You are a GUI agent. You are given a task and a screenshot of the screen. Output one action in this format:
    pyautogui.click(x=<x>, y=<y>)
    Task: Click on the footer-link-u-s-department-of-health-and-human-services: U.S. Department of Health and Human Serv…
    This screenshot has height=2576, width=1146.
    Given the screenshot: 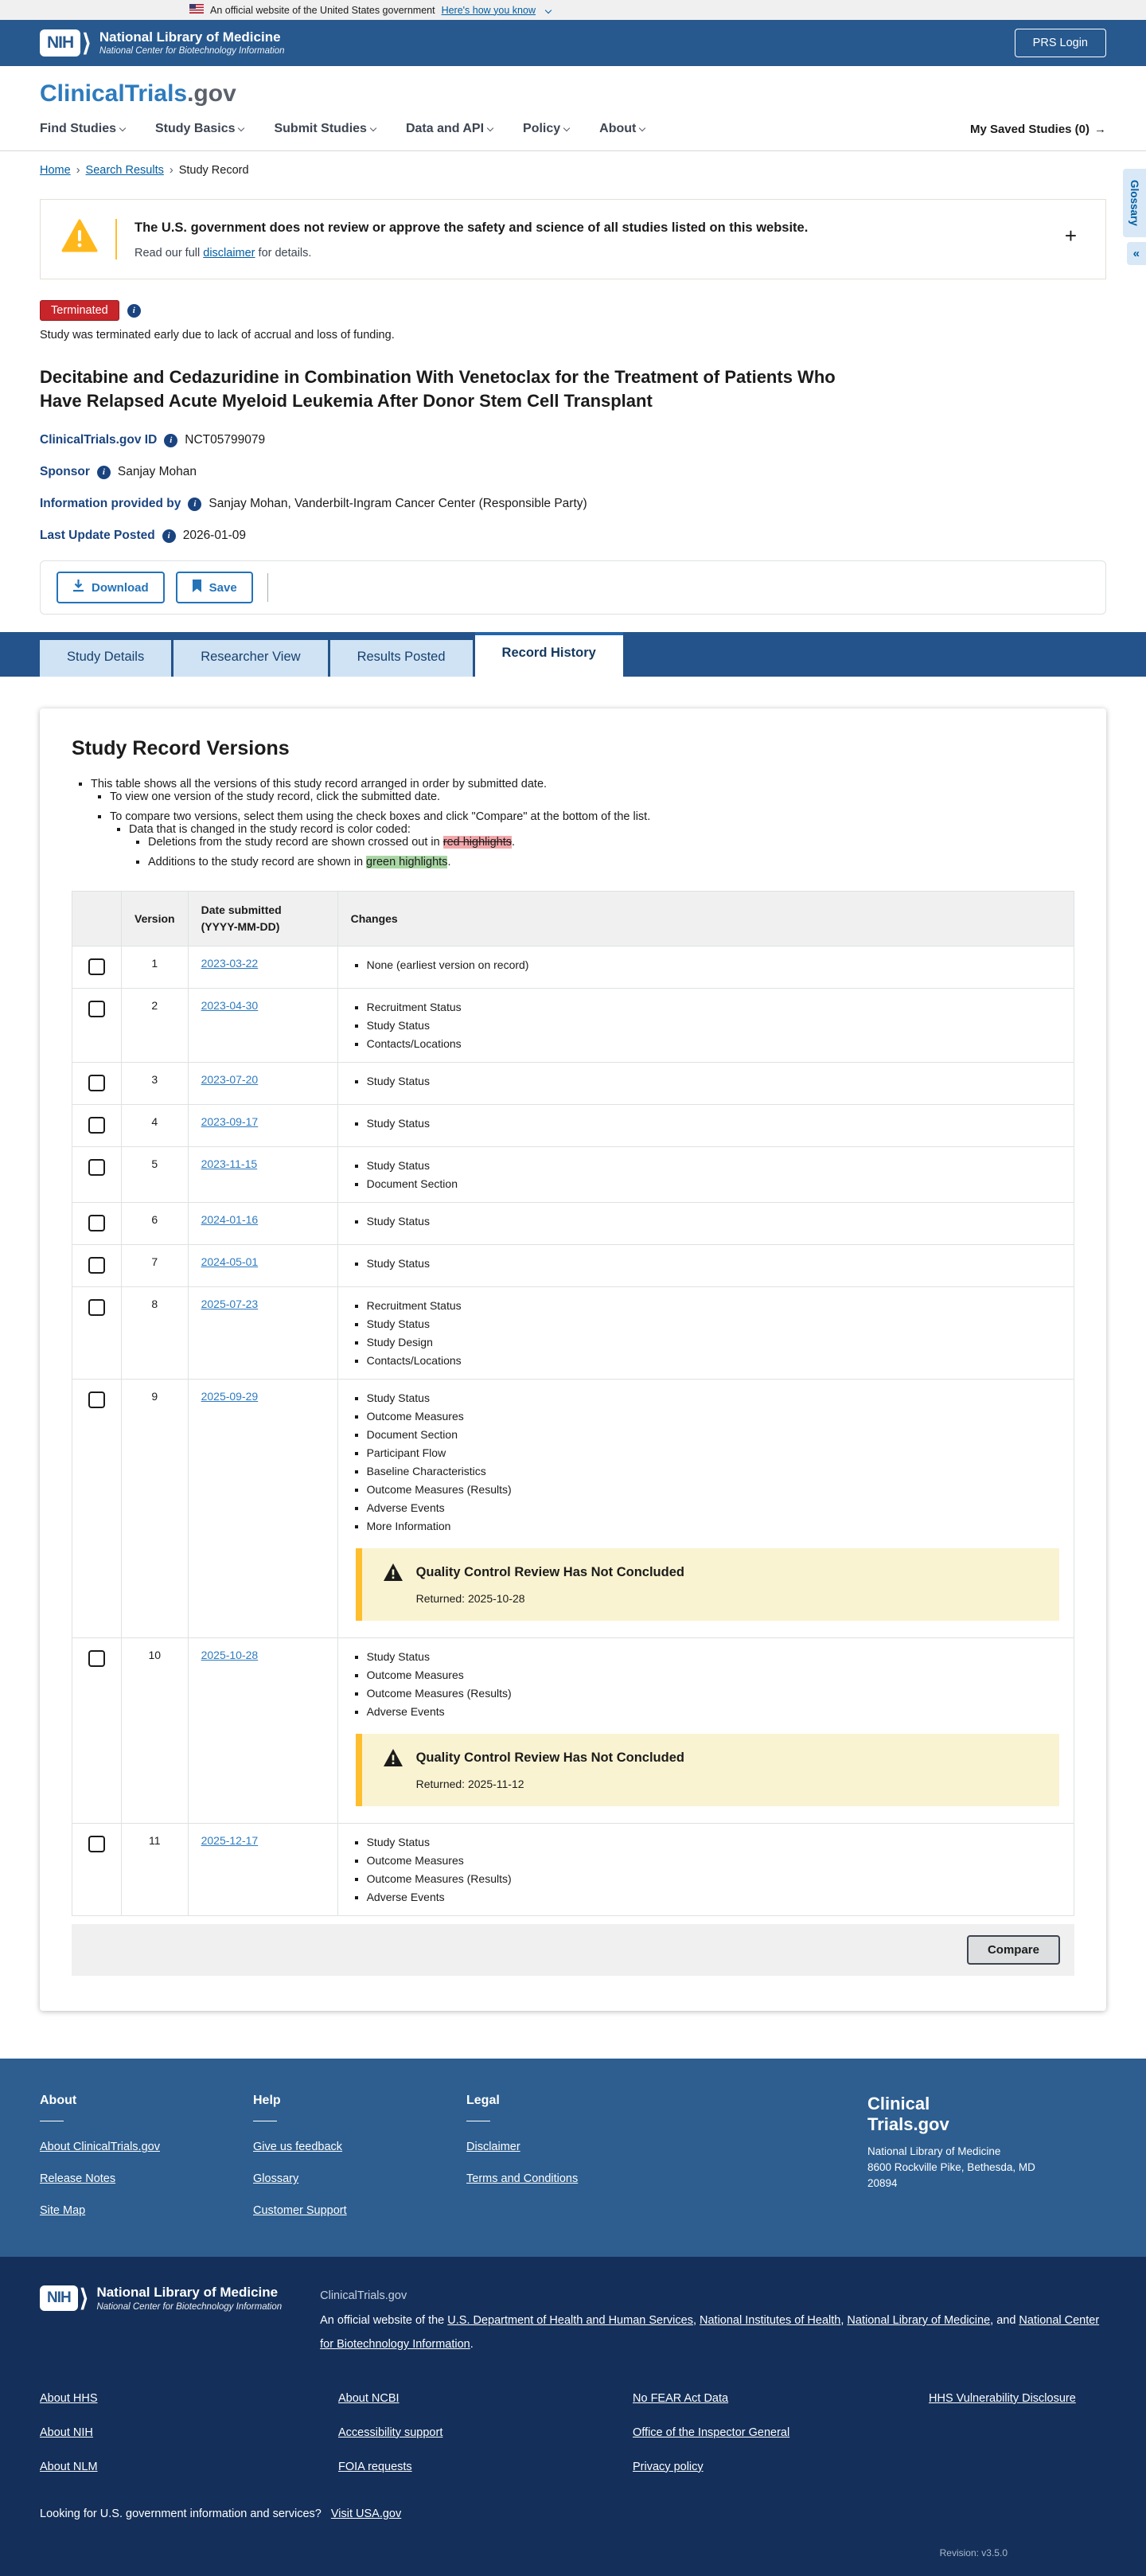 What is the action you would take?
    pyautogui.click(x=570, y=2320)
    